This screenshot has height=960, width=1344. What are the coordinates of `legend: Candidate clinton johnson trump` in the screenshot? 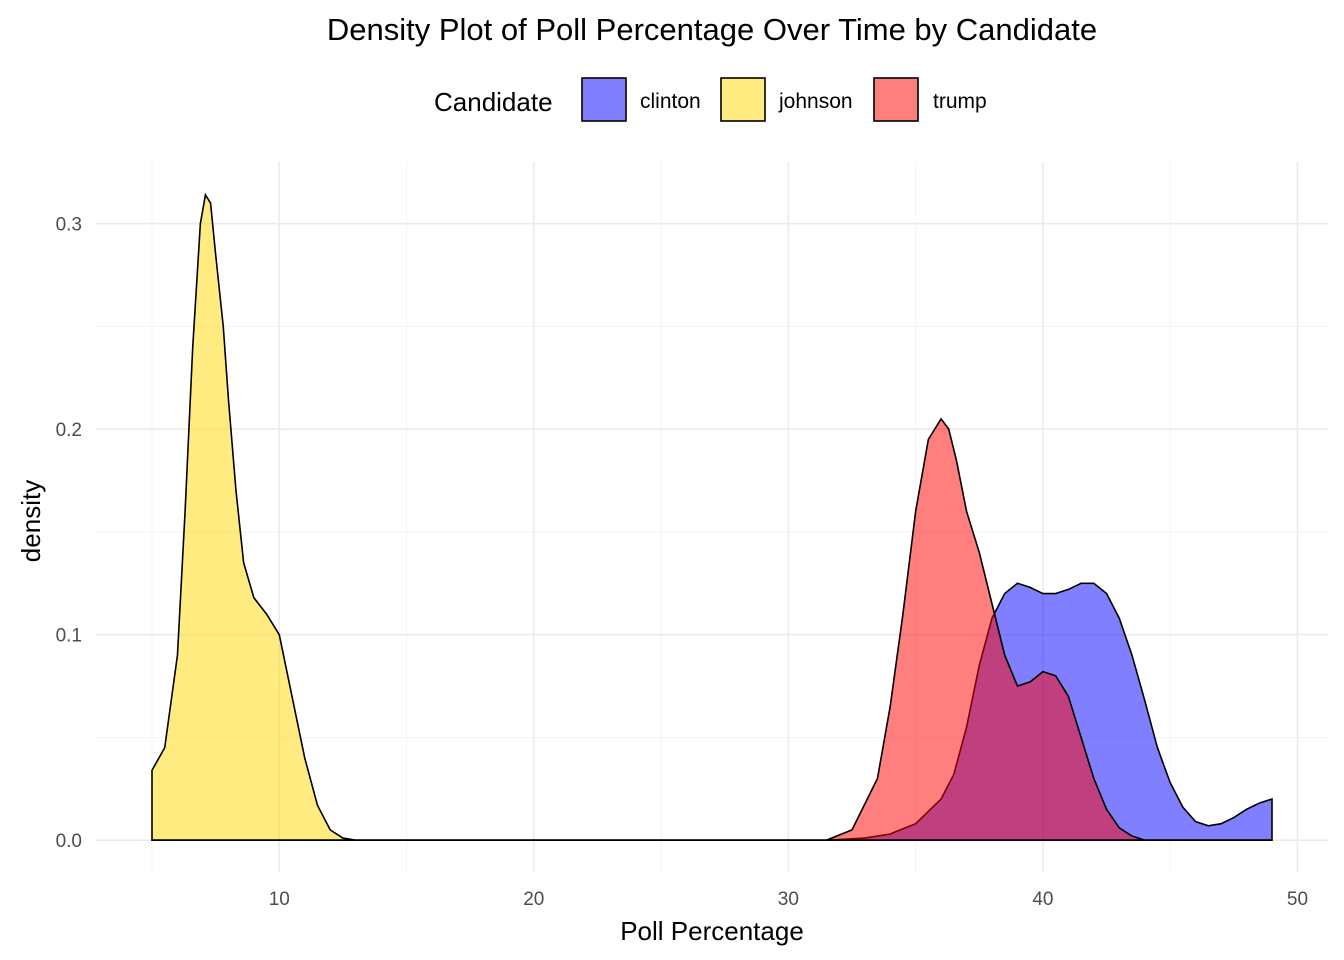 It's located at (710, 99).